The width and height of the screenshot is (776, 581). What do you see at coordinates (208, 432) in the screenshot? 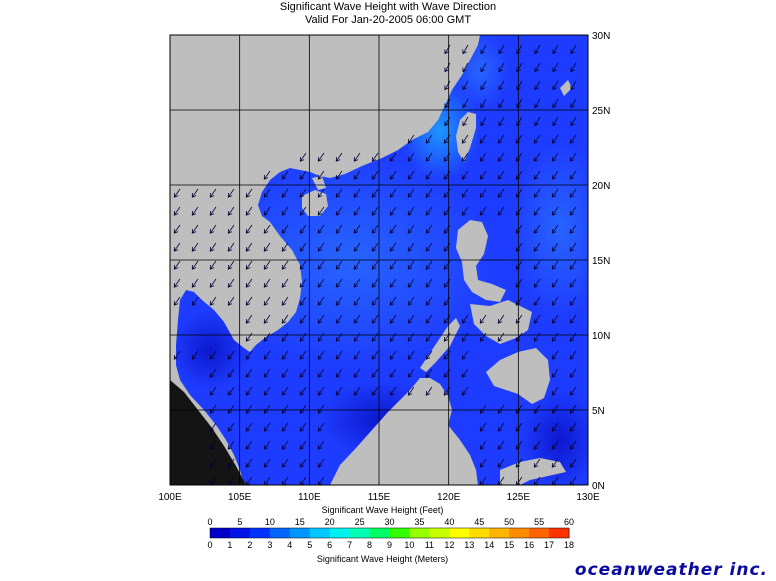
I see `land-sumatra` at bounding box center [208, 432].